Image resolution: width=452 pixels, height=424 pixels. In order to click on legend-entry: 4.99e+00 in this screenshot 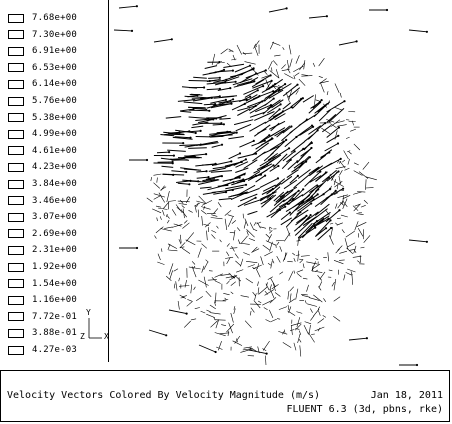, I will do `click(42, 134)`.